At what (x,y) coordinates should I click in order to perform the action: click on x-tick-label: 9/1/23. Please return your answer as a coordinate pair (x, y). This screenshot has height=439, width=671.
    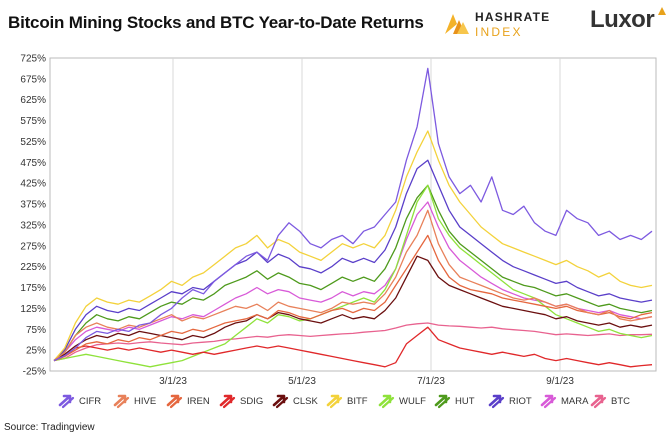
    Looking at the image, I should click on (560, 381).